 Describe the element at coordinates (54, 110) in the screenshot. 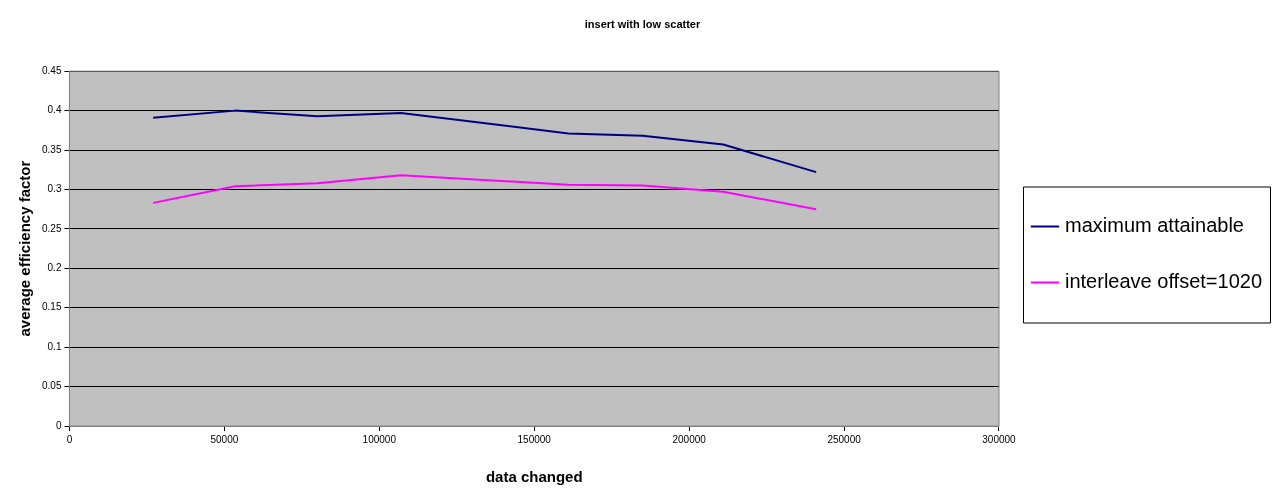

I see `y-tick-label: 0.4` at that location.